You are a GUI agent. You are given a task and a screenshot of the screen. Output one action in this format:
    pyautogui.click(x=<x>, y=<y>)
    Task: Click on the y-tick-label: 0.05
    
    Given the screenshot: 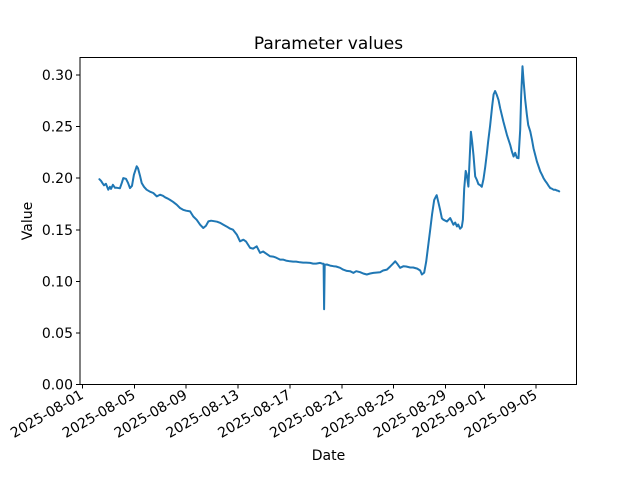 What is the action you would take?
    pyautogui.click(x=57, y=334)
    